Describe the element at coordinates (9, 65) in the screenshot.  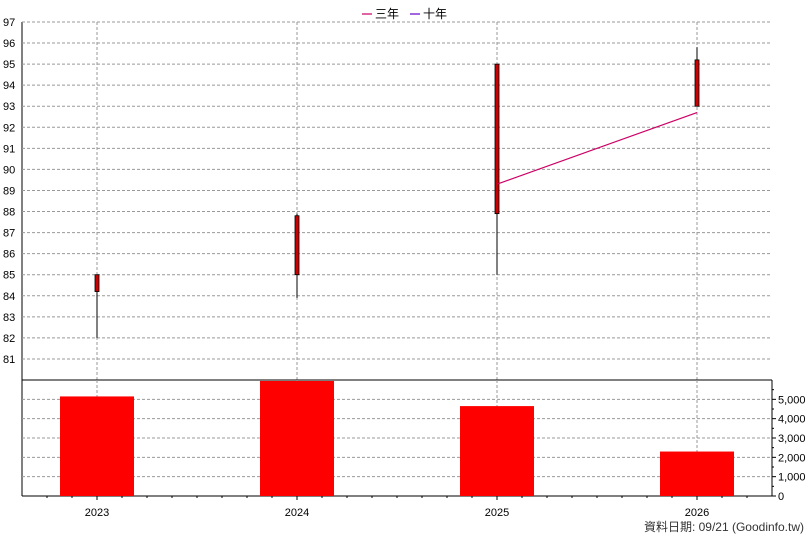
I see `price-tick-label: 95` at that location.